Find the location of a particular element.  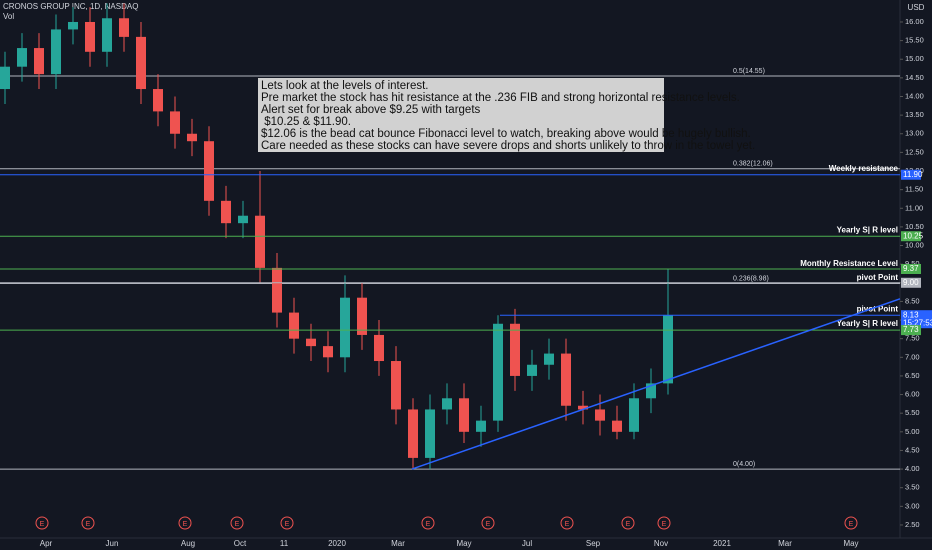

y-tick-label: 4.00 is located at coordinates (912, 468).